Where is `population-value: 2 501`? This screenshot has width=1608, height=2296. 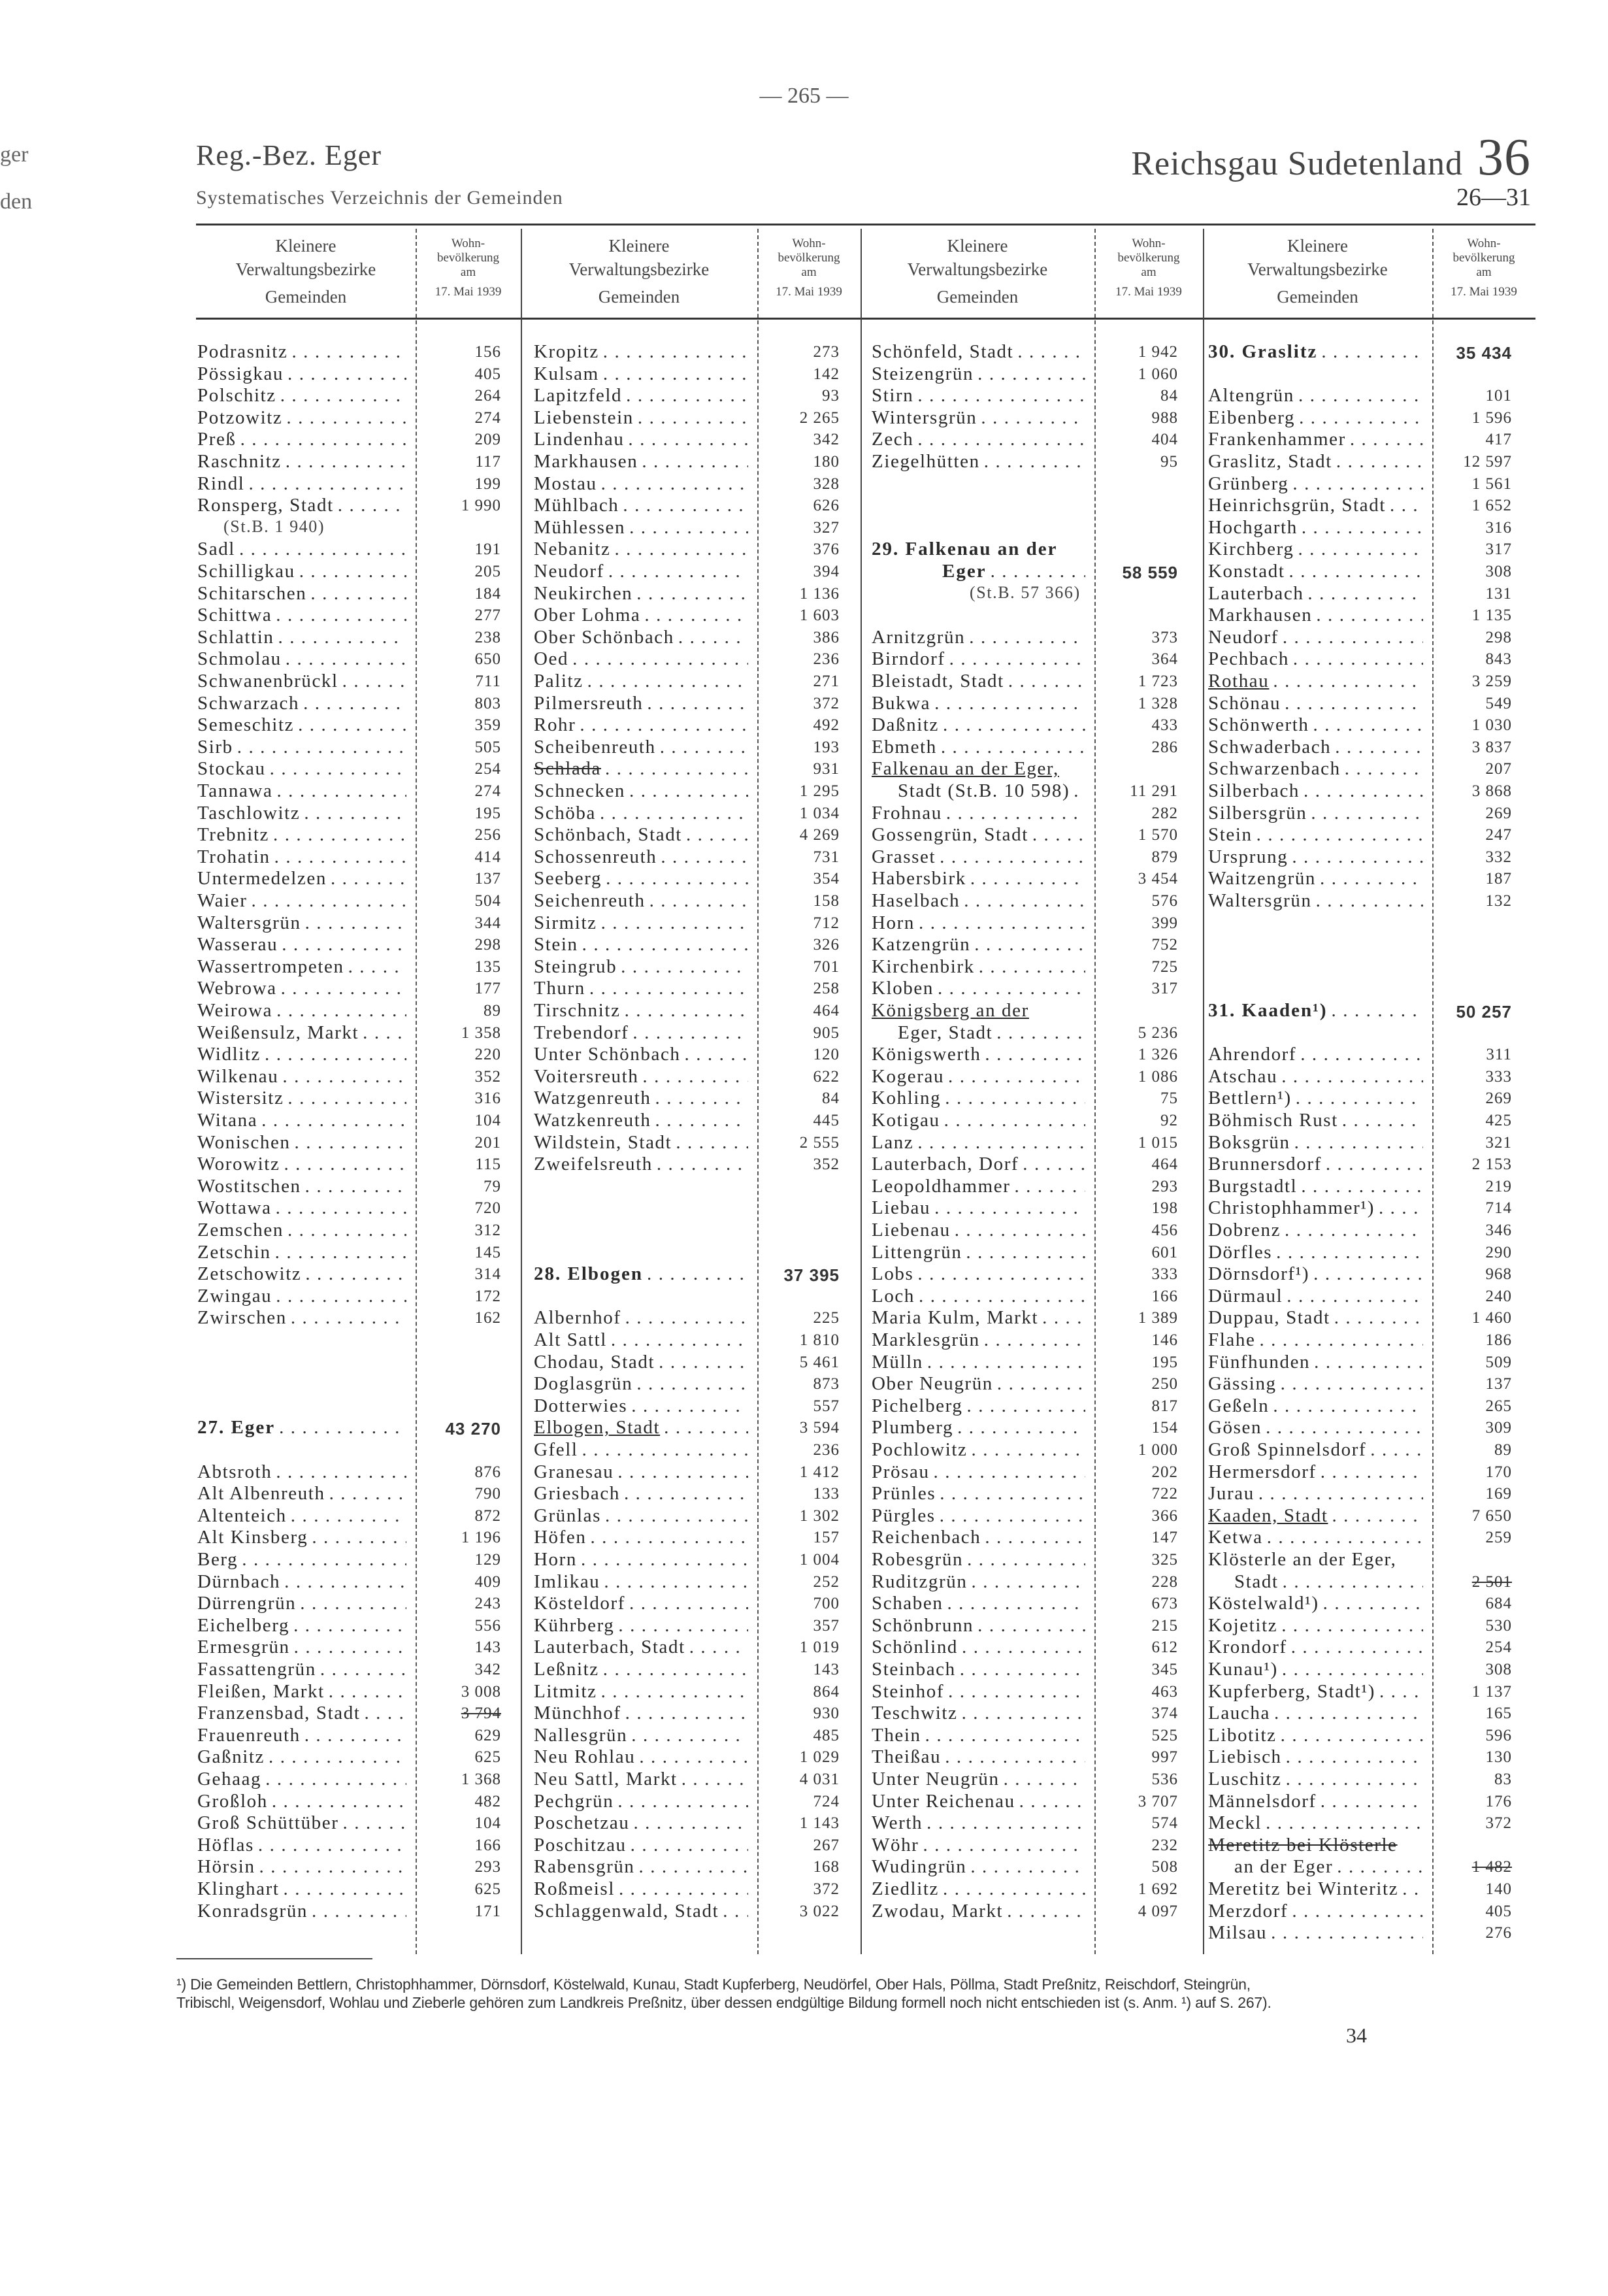 population-value: 2 501 is located at coordinates (1491, 1581).